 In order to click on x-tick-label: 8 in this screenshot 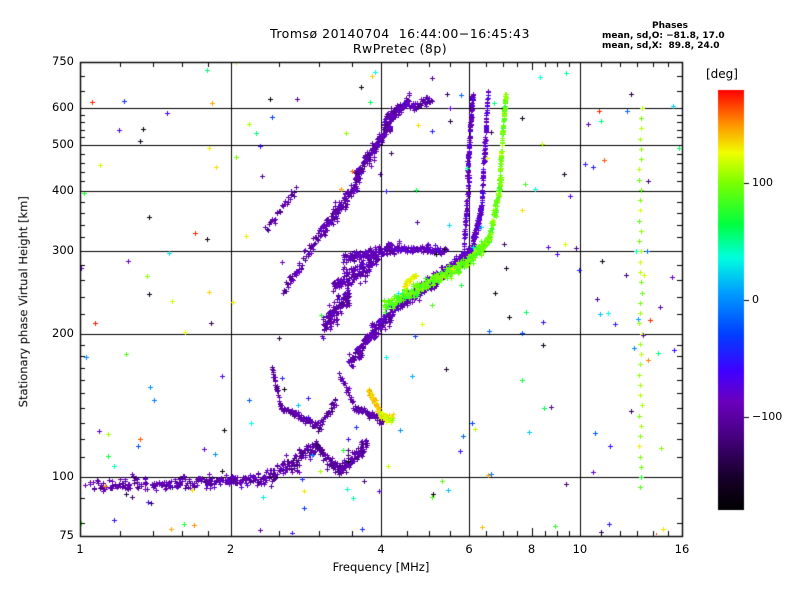, I will do `click(531, 549)`.